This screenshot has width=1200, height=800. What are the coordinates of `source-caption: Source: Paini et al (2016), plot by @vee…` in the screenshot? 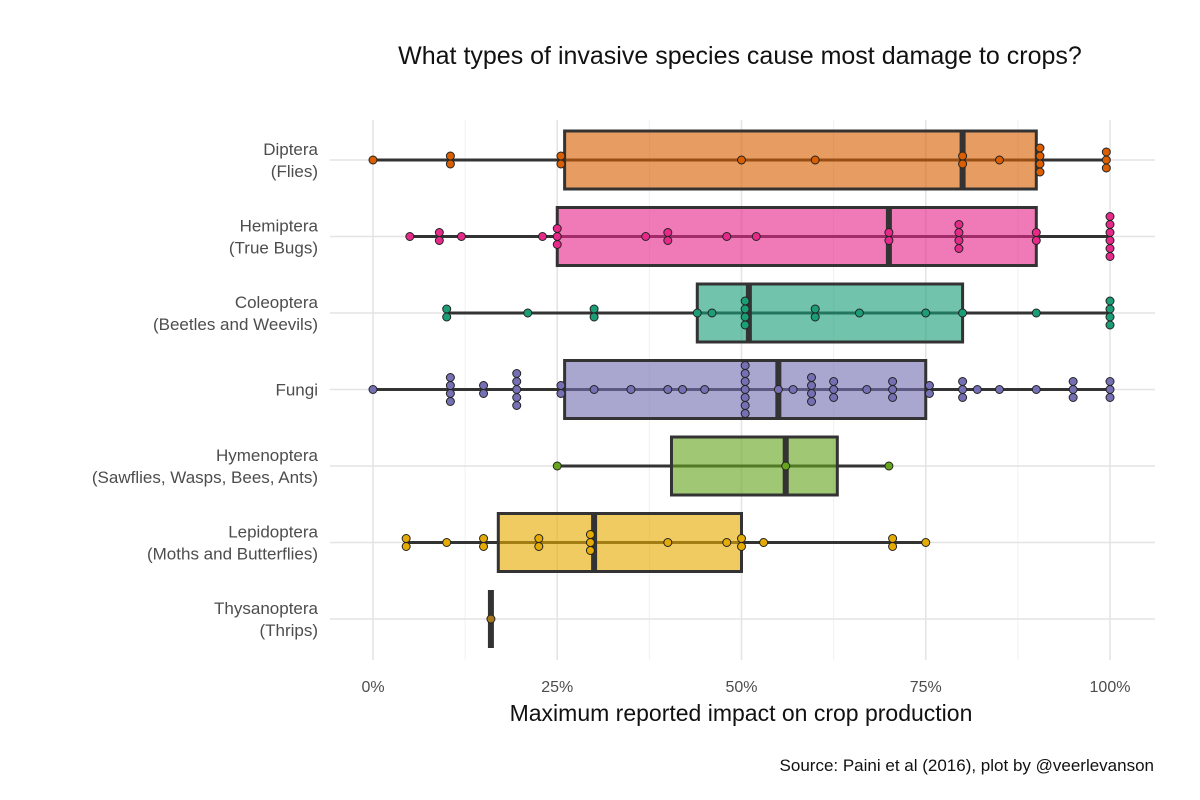 It's located at (966, 765).